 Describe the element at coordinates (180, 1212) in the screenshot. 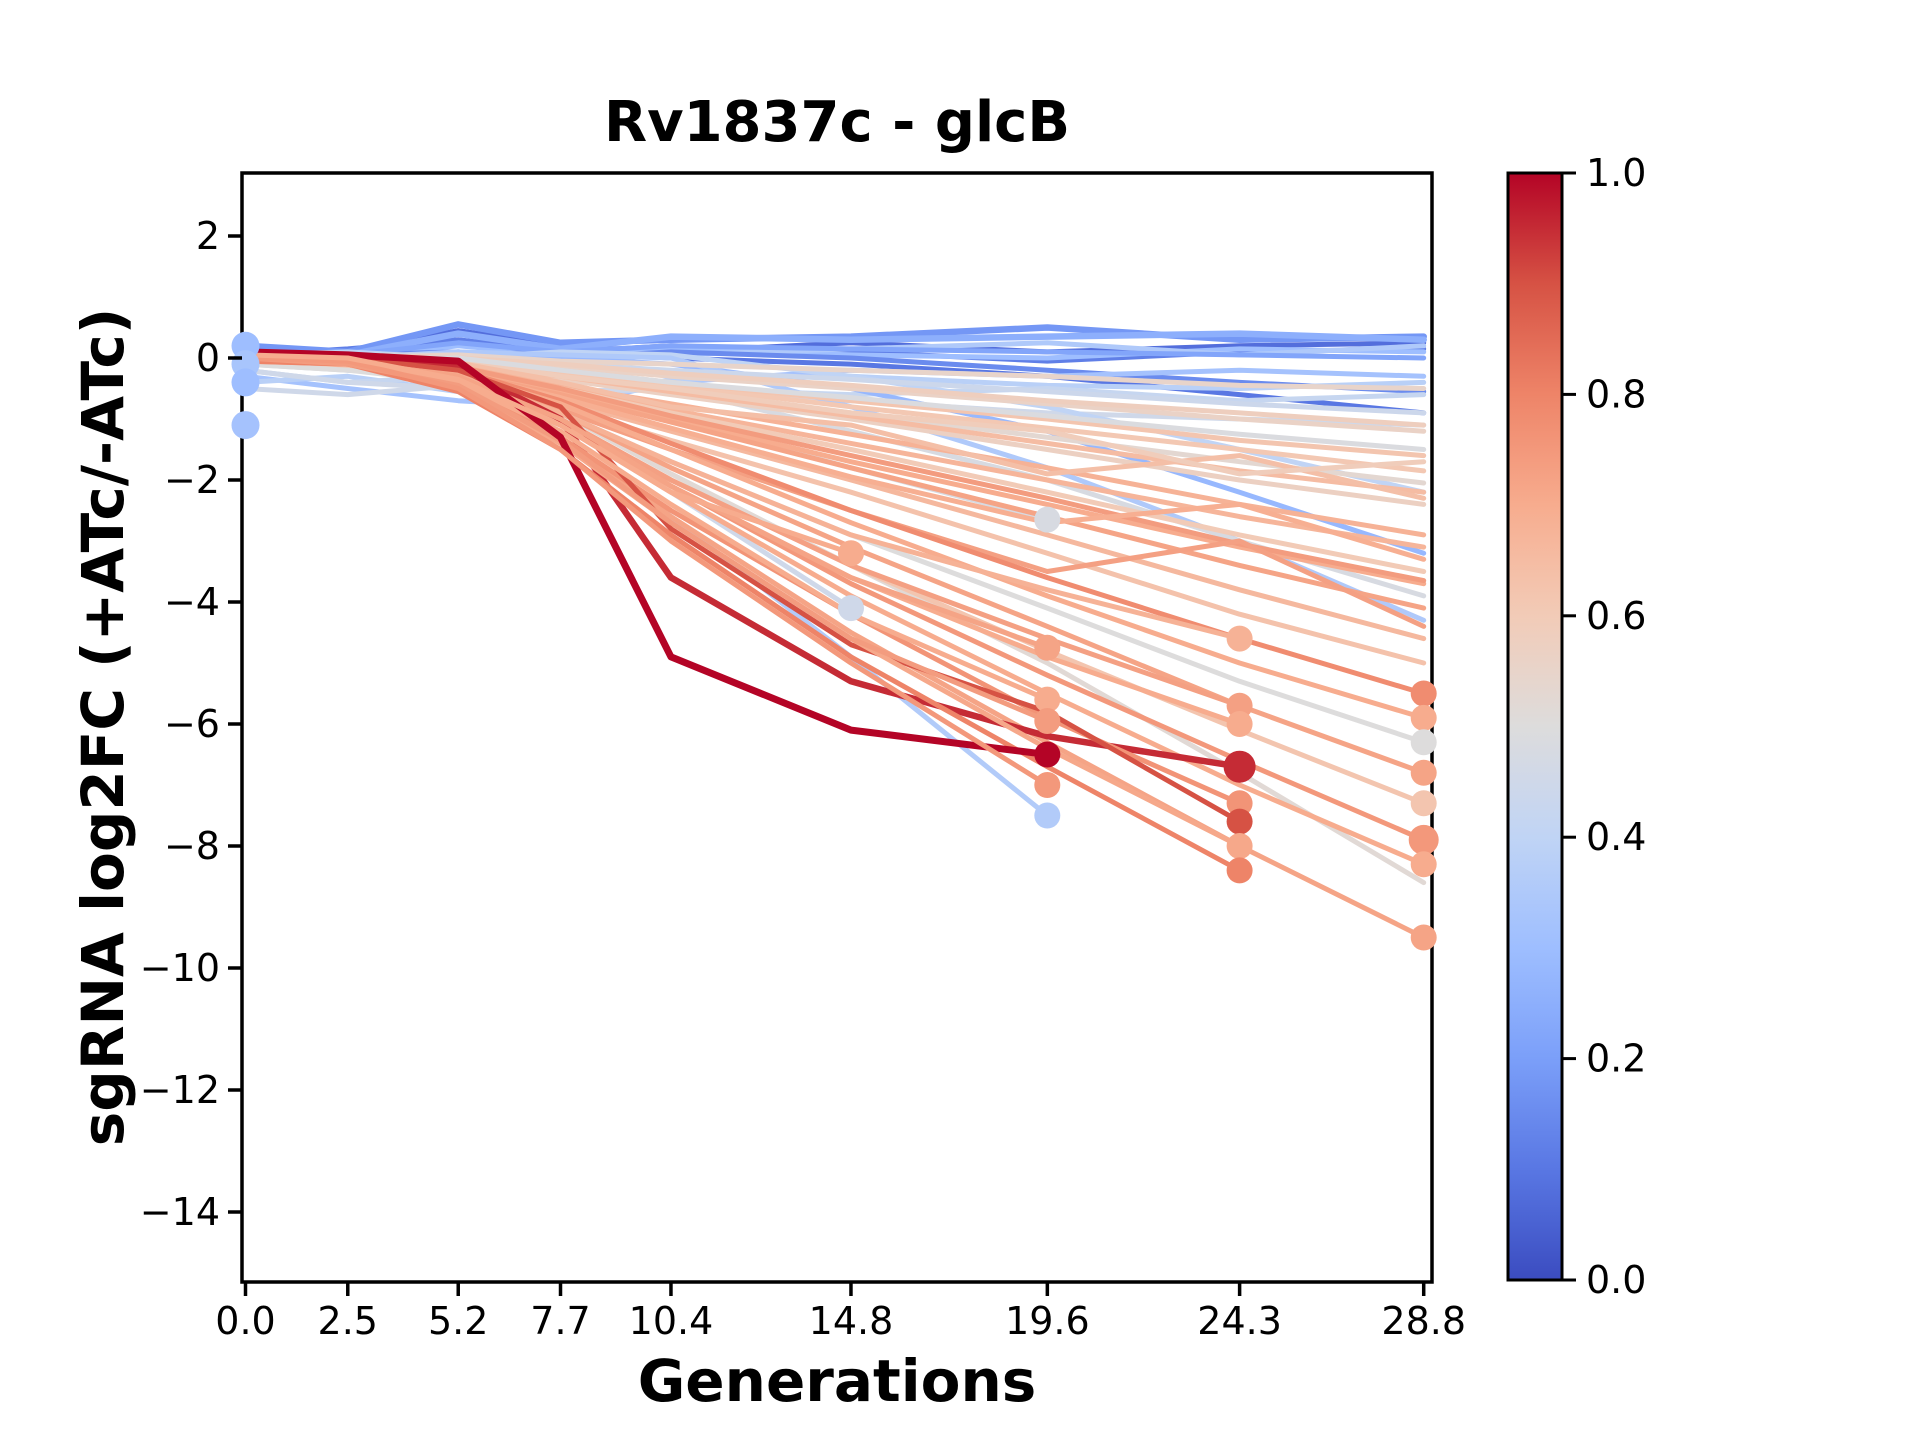

I see `y-tick-label: −14` at that location.